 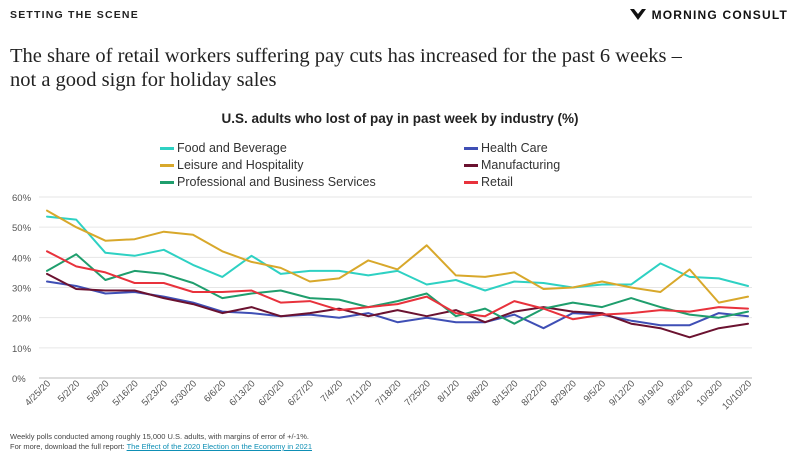 What do you see at coordinates (276, 182) in the screenshot?
I see `legend-label: Professional and Business Services` at bounding box center [276, 182].